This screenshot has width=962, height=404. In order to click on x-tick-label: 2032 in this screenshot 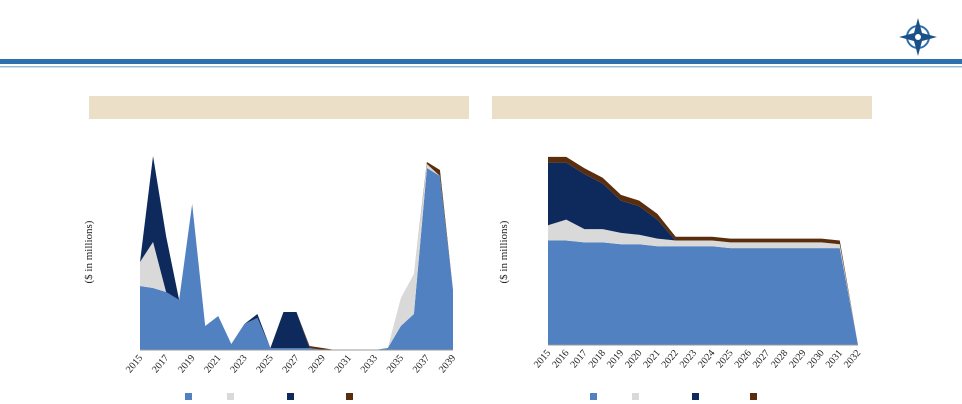, I will do `click(852, 359)`.